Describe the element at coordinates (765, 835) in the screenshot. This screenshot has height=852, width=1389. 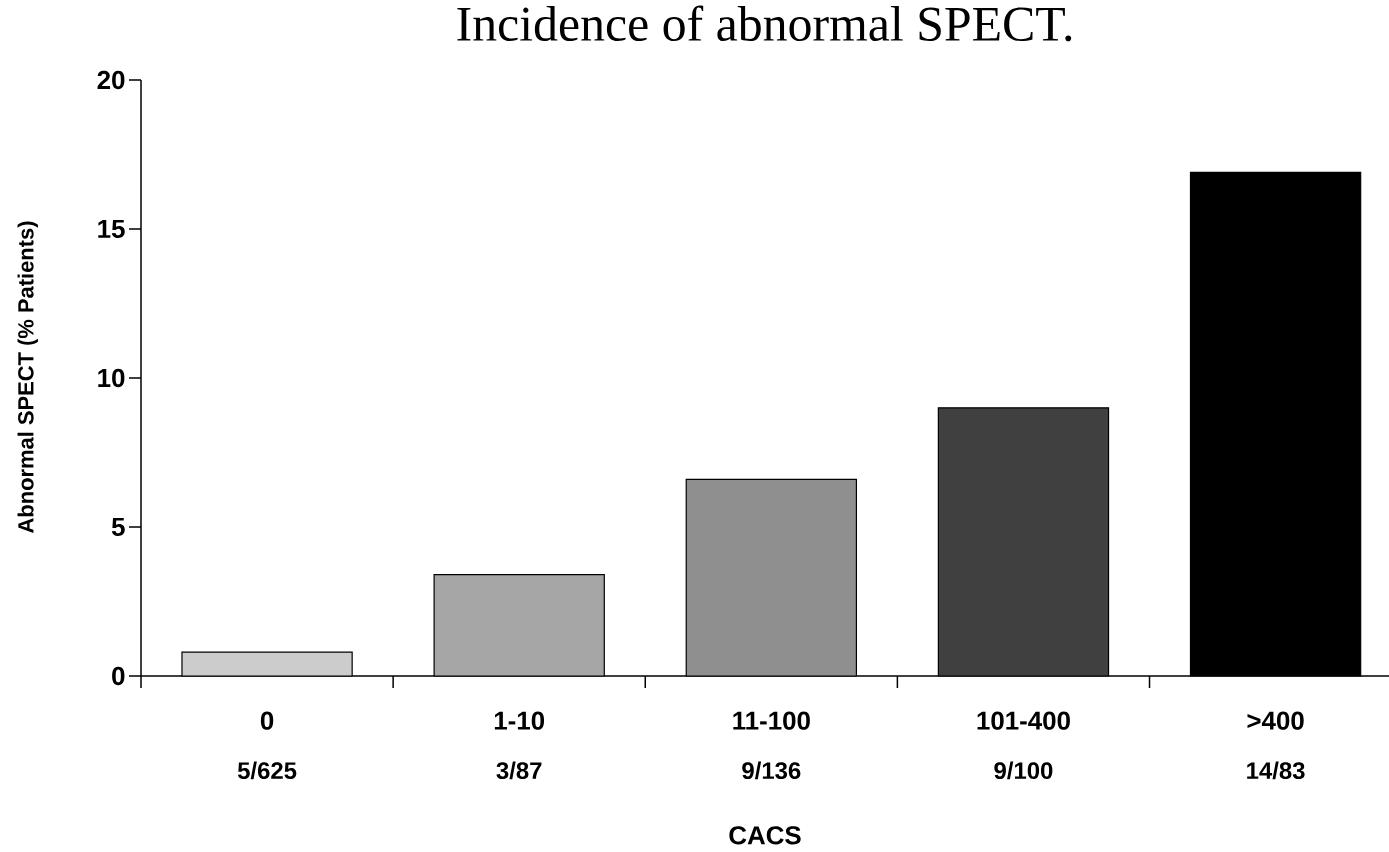
I see `x-axis-title: CACS` at that location.